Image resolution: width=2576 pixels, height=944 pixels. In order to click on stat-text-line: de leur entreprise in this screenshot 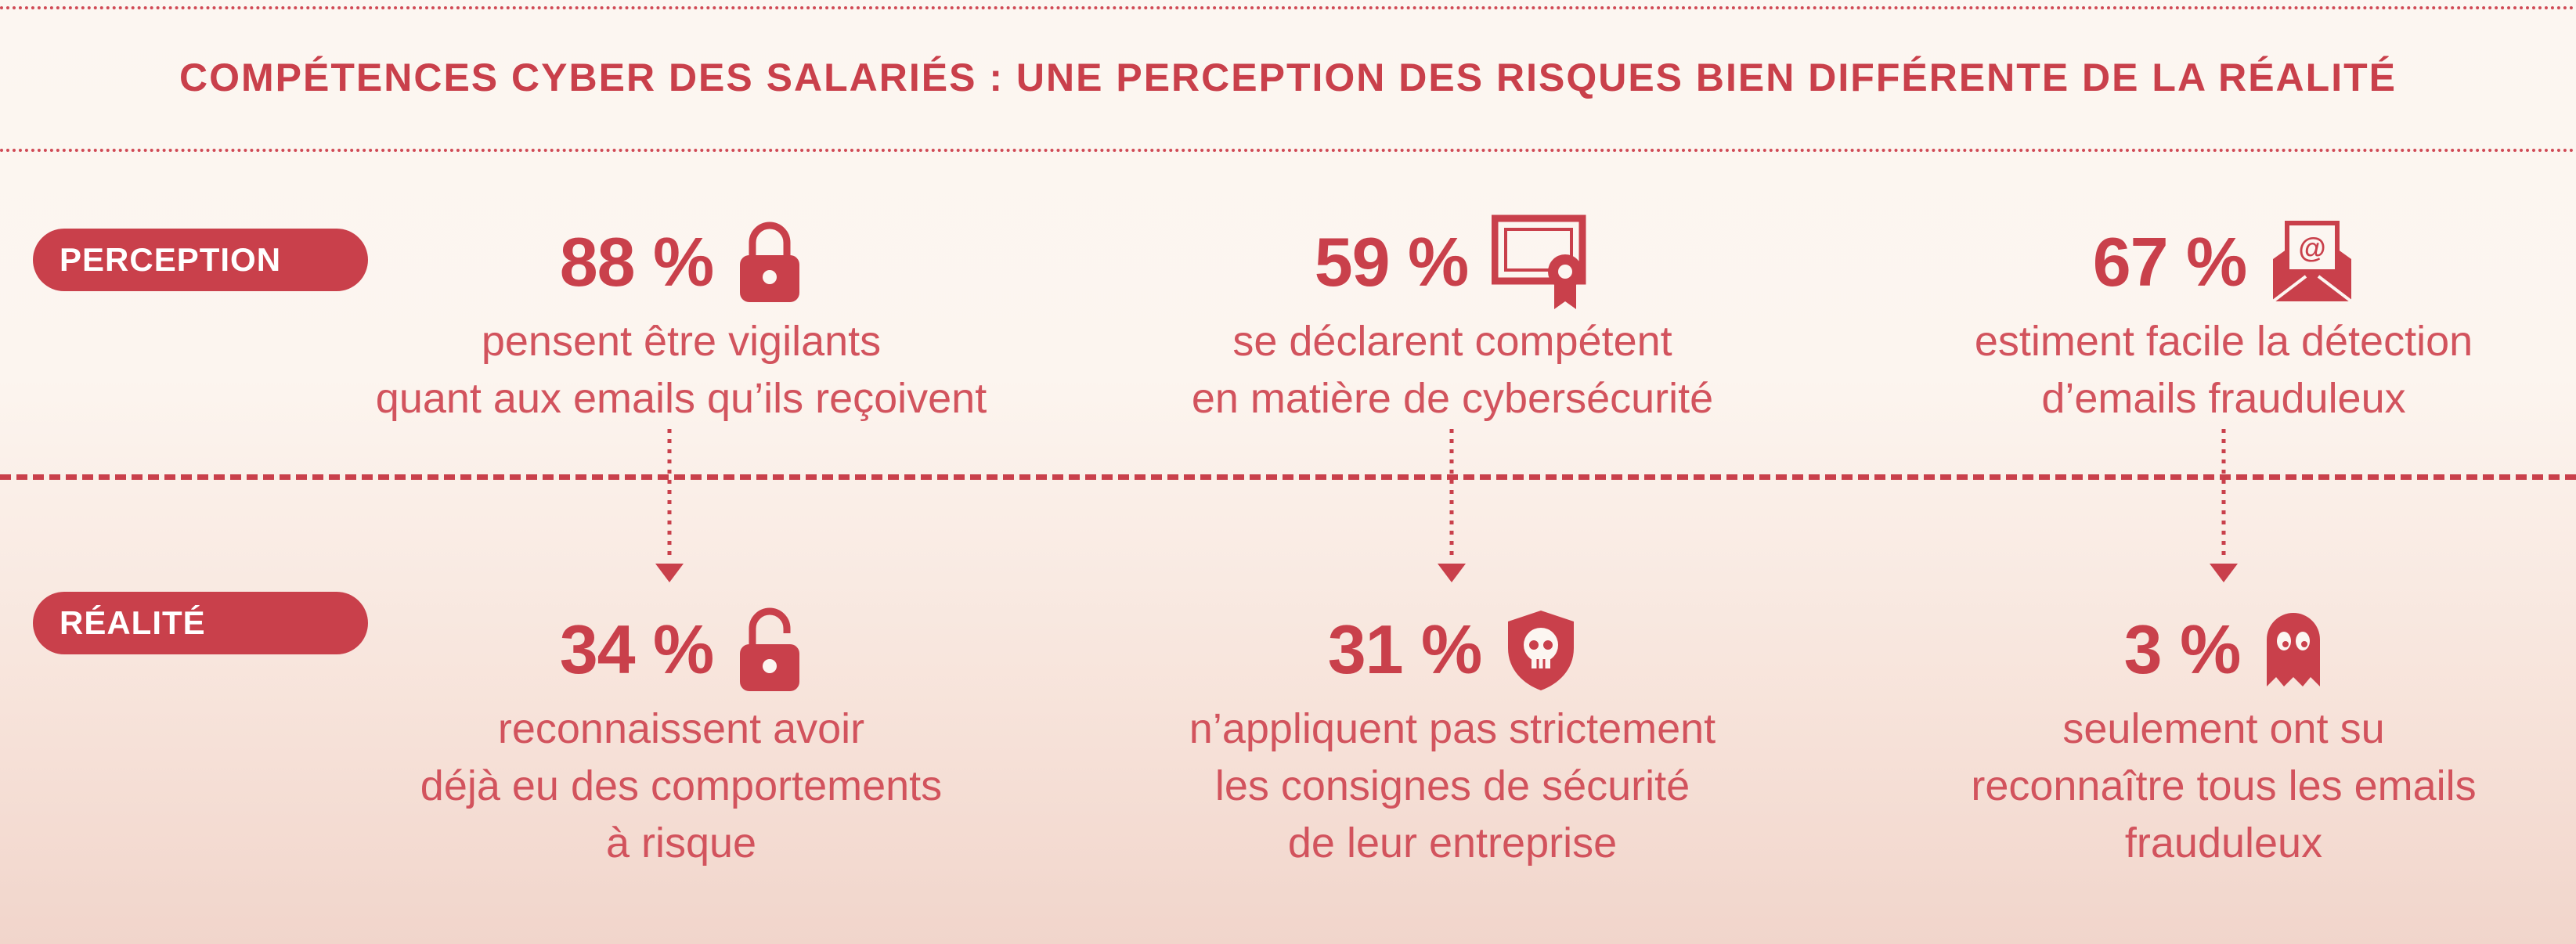, I will do `click(1452, 844)`.